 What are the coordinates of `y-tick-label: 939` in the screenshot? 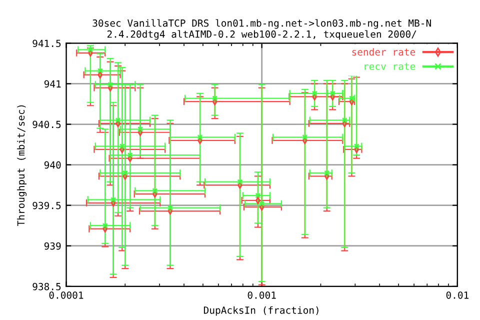 It's located at (52, 246).